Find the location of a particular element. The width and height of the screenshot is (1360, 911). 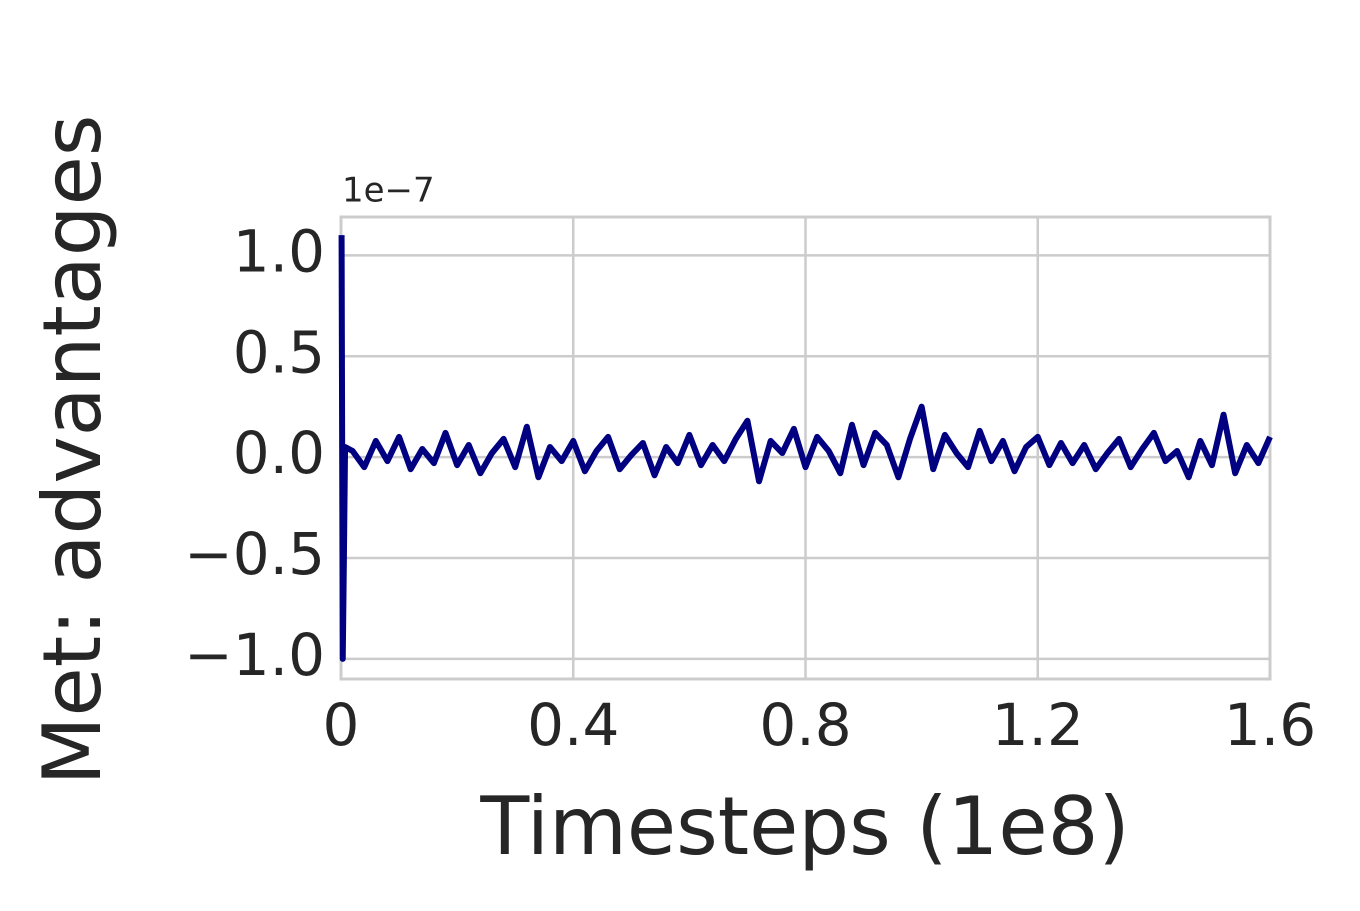

y-axis-label: Met: advantages is located at coordinates (72, 450).